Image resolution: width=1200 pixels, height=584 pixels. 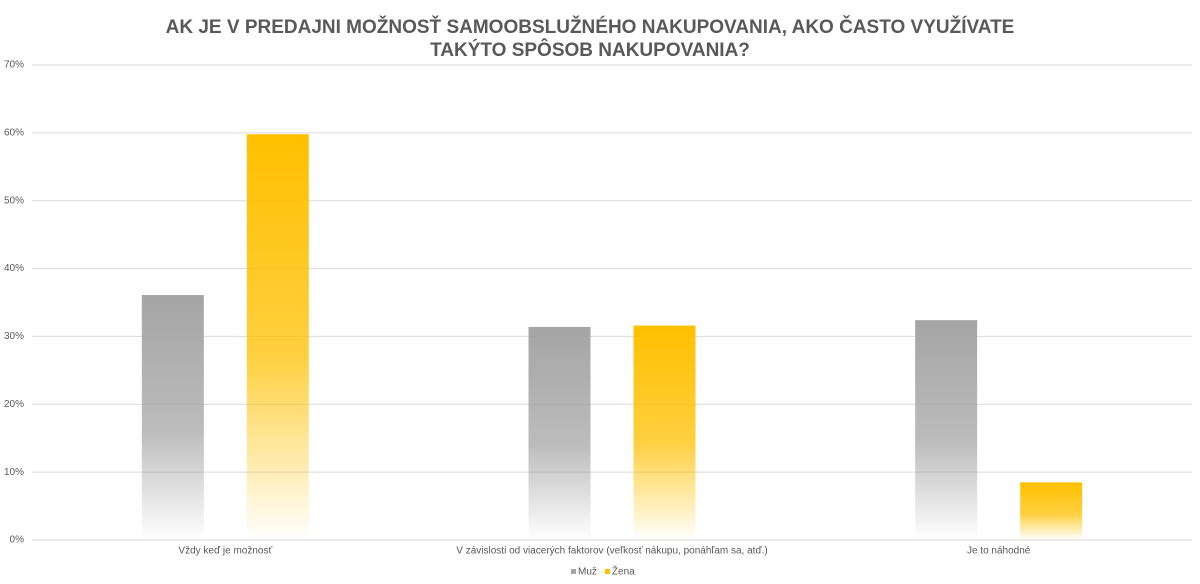 What do you see at coordinates (623, 571) in the screenshot?
I see `legend-label: Žena` at bounding box center [623, 571].